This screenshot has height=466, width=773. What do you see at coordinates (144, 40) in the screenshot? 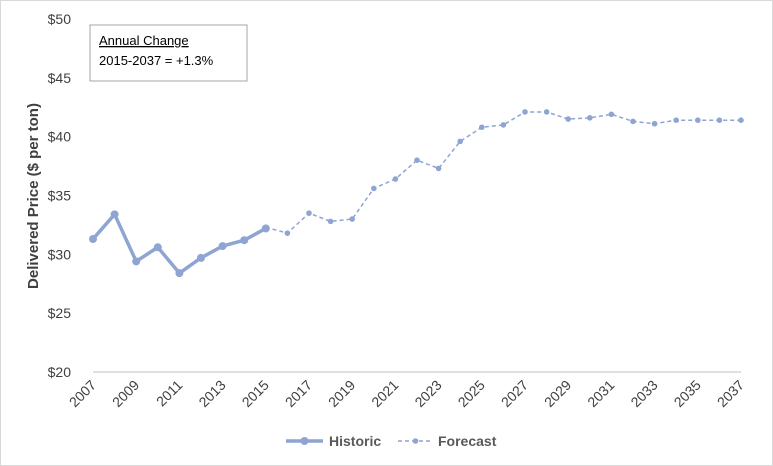
I see `annotation-title: Annual Change` at bounding box center [144, 40].